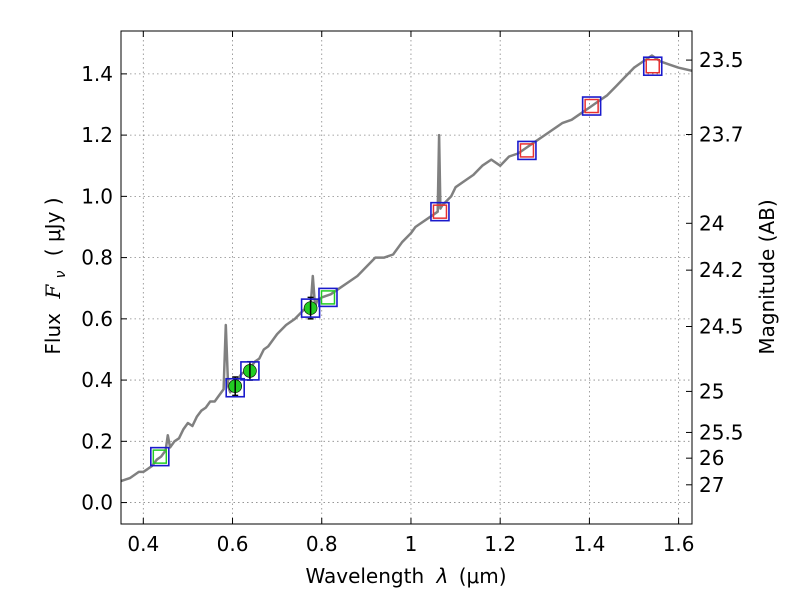 Image resolution: width=800 pixels, height=600 pixels. Describe the element at coordinates (711, 223) in the screenshot. I see `y2-tick-label: 24` at that location.